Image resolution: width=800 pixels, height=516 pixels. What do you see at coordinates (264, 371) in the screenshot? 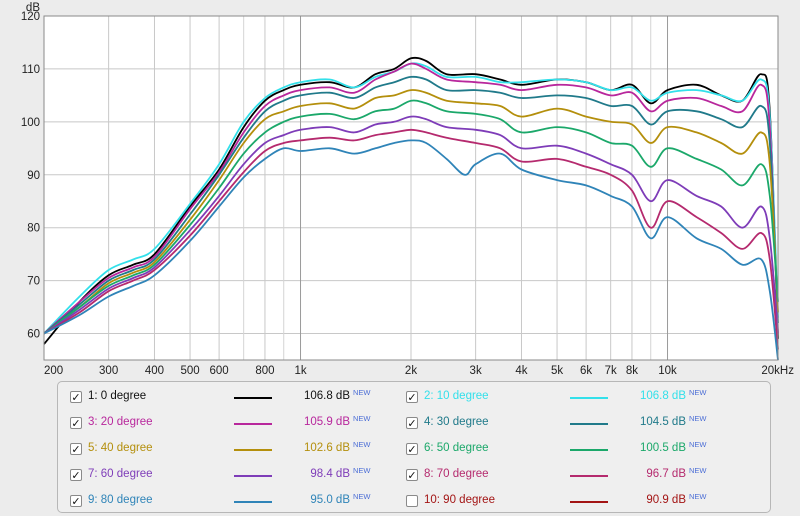
I see `x-tick-label: 800` at bounding box center [264, 371].